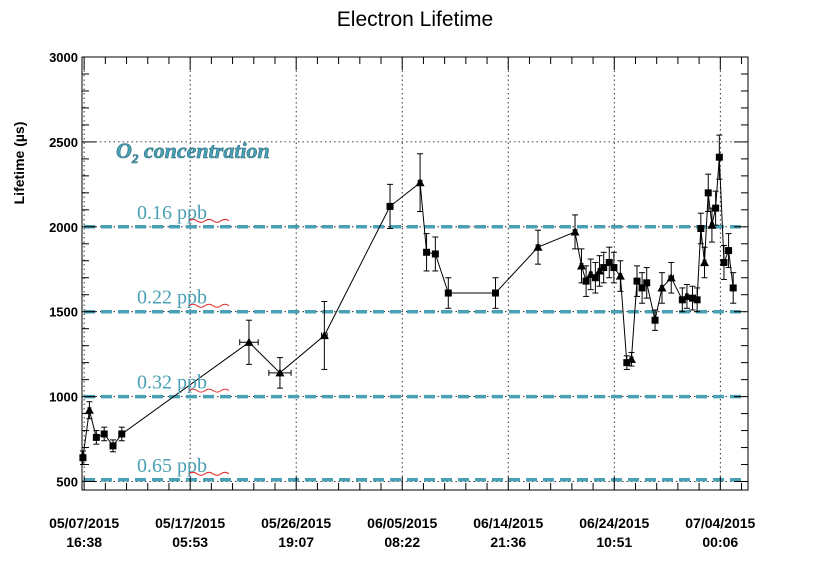  Describe the element at coordinates (402, 542) in the screenshot. I see `x-tick-label-time: 08:22` at that location.